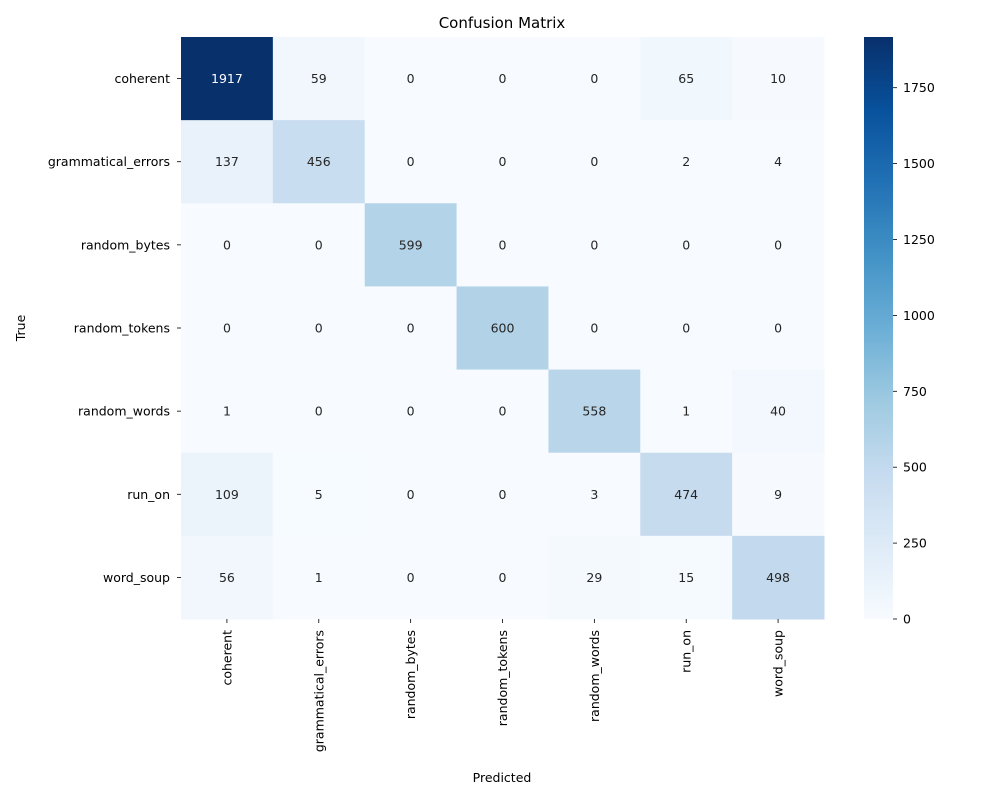 Image resolution: width=1000 pixels, height=804 pixels. I want to click on y-tick-label: random_bytes, so click(125, 244).